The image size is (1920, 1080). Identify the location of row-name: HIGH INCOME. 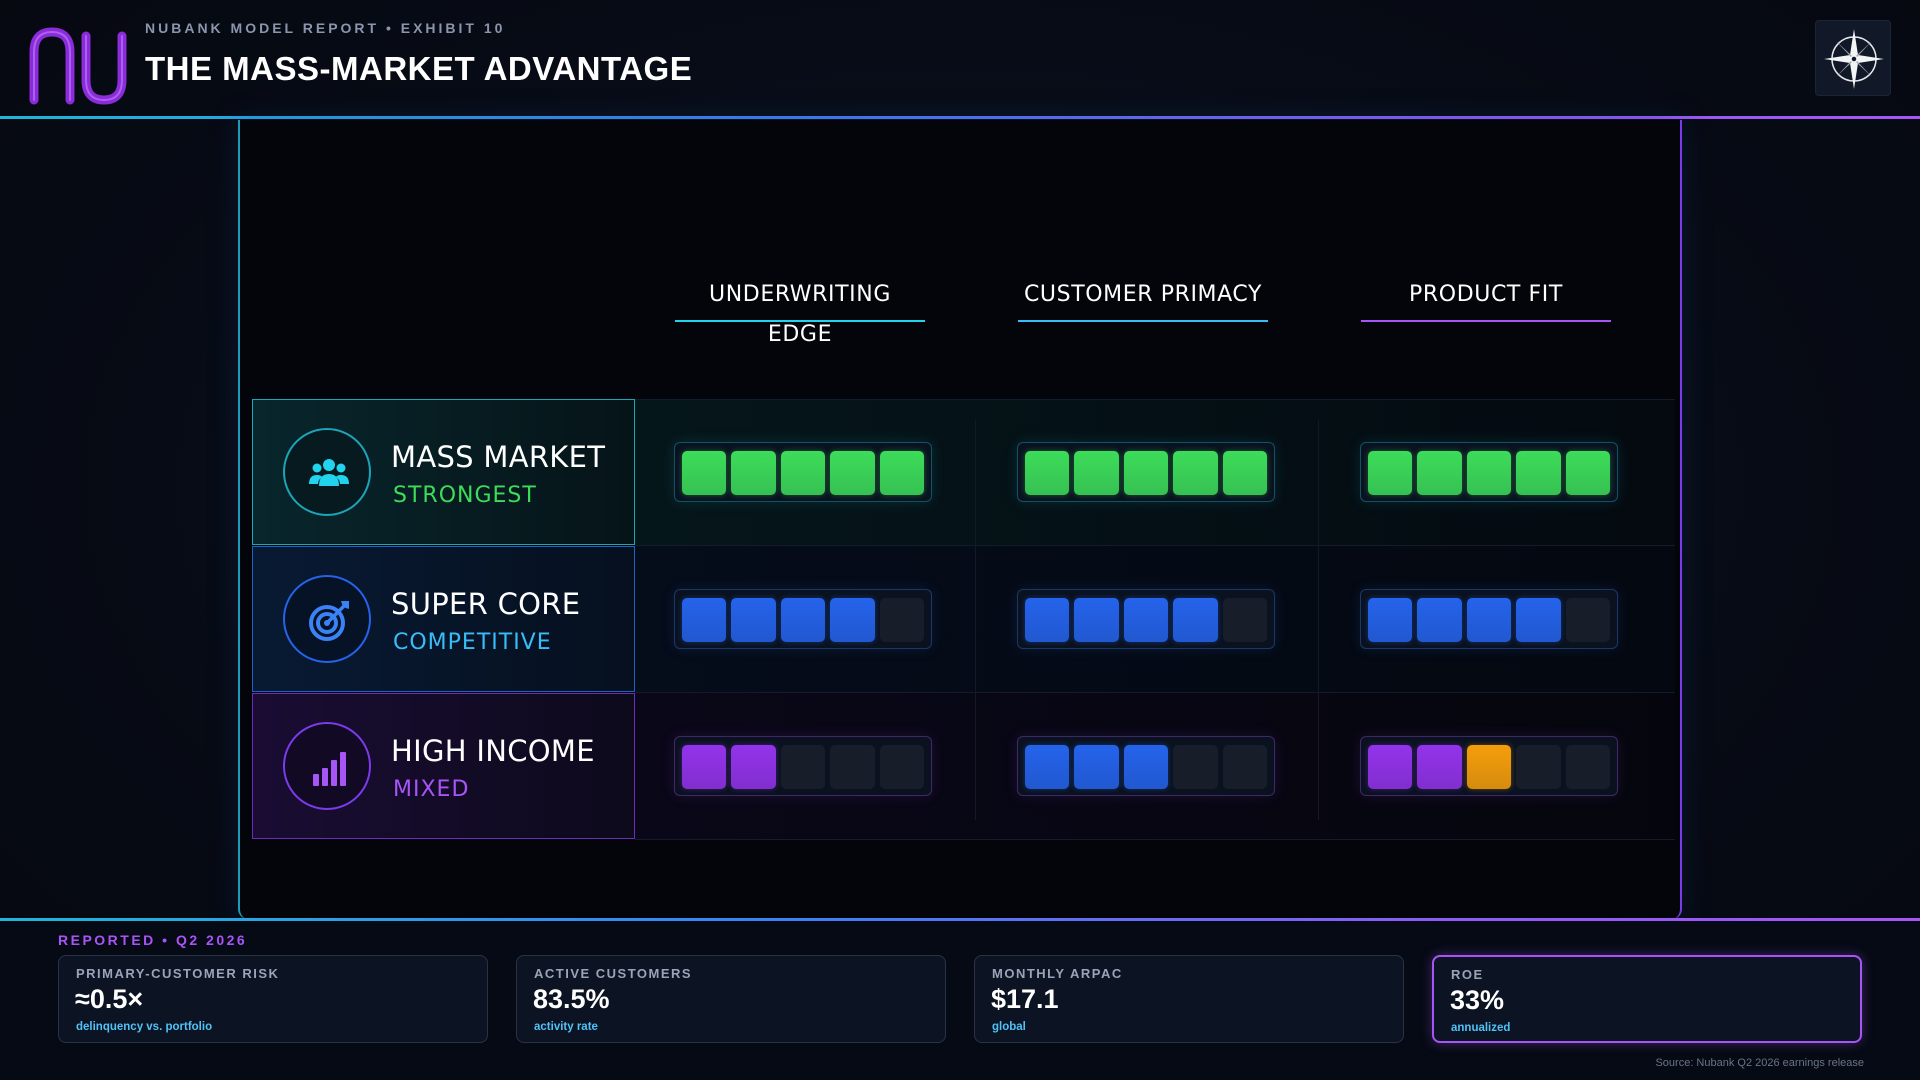
(493, 751).